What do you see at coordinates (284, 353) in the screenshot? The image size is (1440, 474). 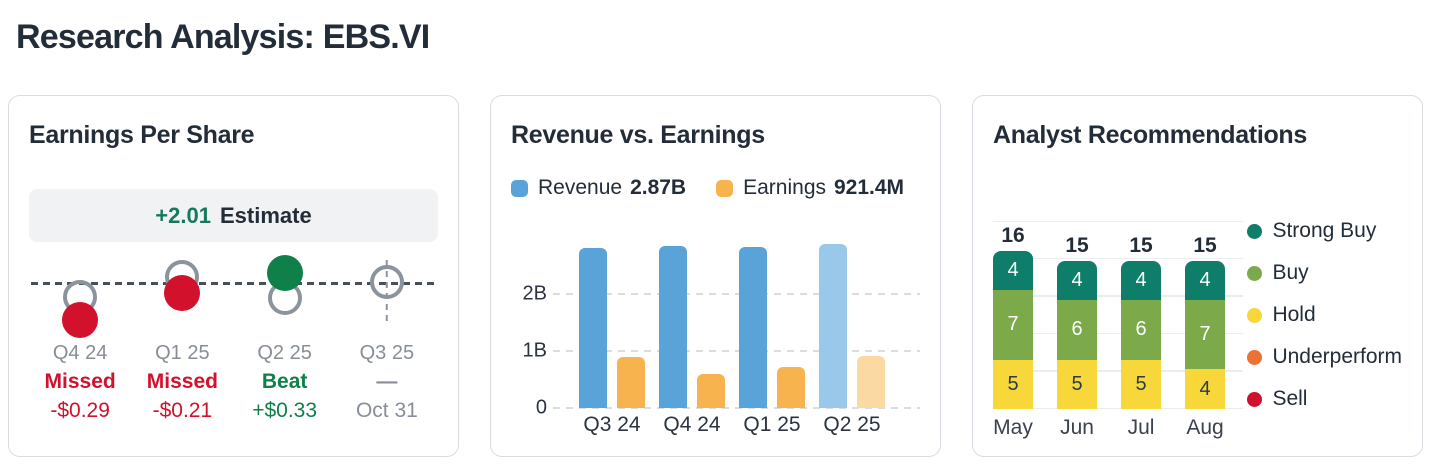 I see `eps-quarter-label: Q2 25` at bounding box center [284, 353].